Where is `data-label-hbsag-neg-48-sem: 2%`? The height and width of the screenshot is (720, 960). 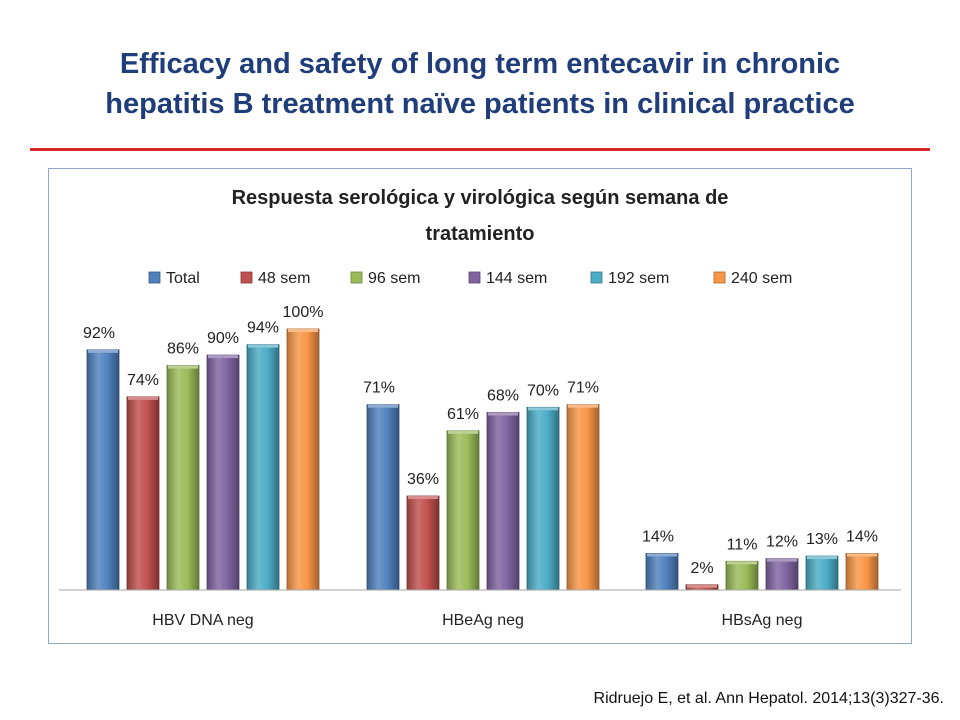
data-label-hbsag-neg-48-sem: 2% is located at coordinates (701, 568).